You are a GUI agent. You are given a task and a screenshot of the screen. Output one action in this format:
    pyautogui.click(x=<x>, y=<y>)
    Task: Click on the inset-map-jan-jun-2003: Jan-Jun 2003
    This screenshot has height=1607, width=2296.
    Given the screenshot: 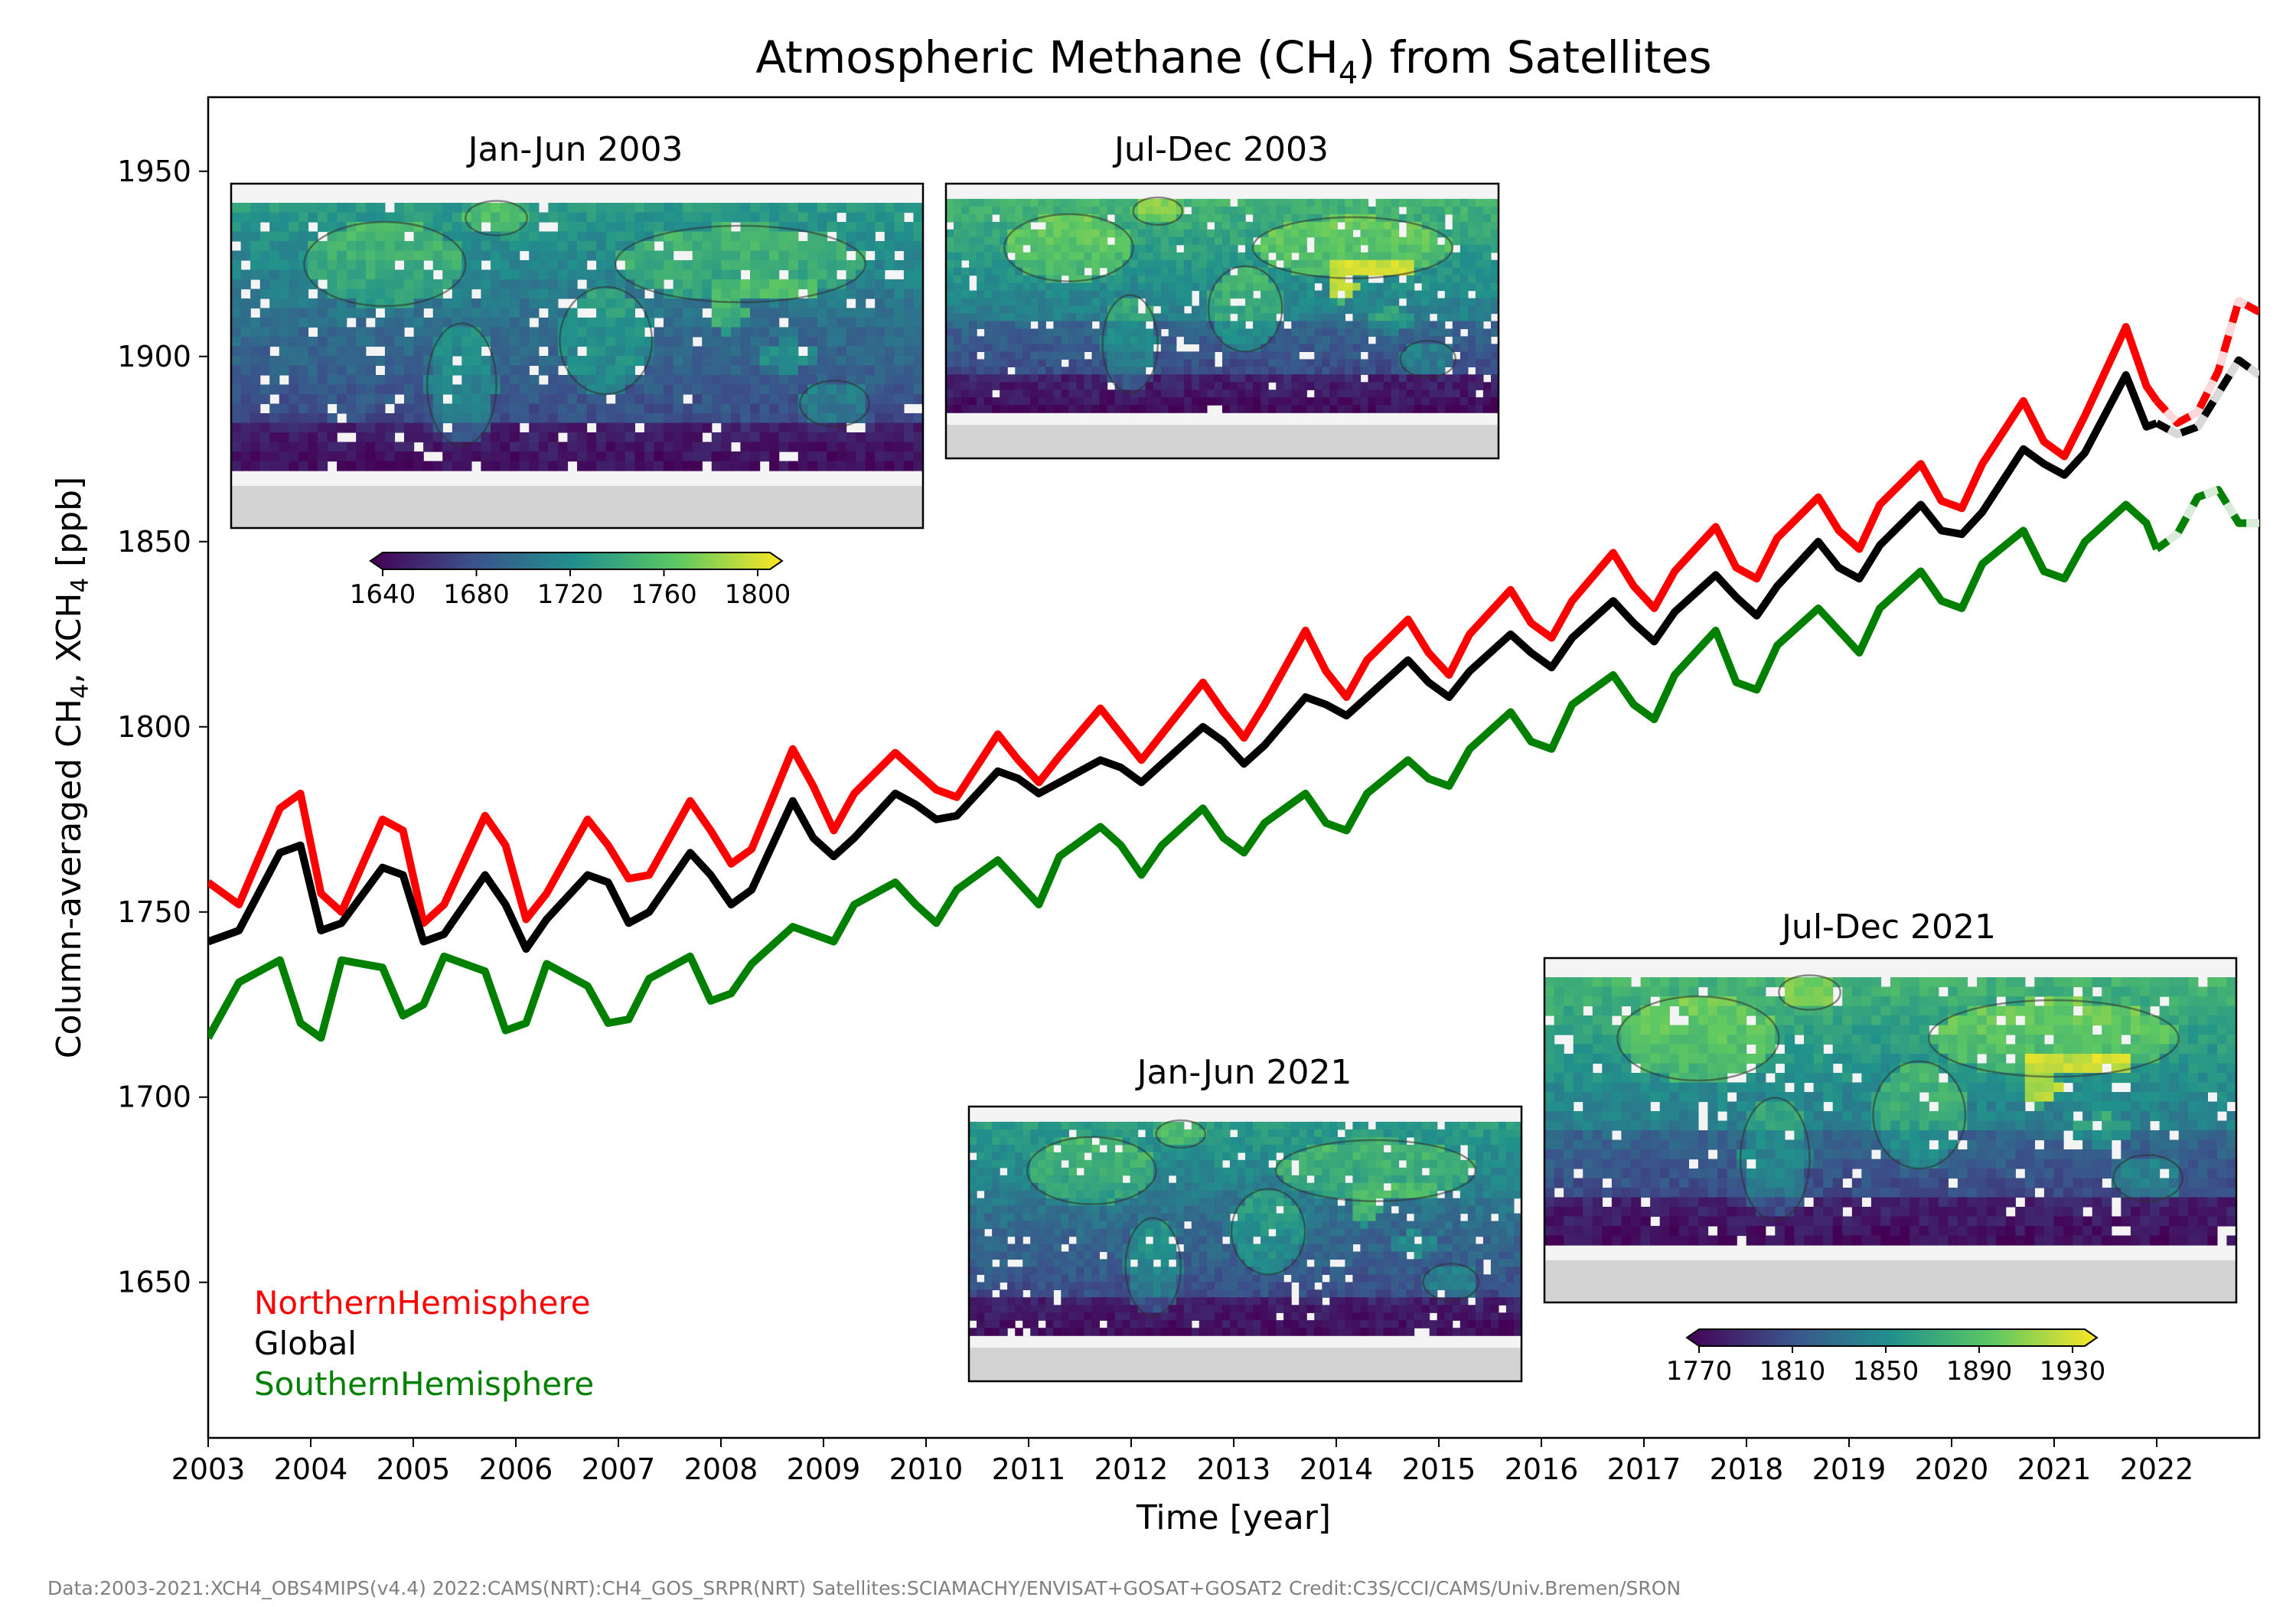 What is the action you would take?
    pyautogui.click(x=577, y=330)
    